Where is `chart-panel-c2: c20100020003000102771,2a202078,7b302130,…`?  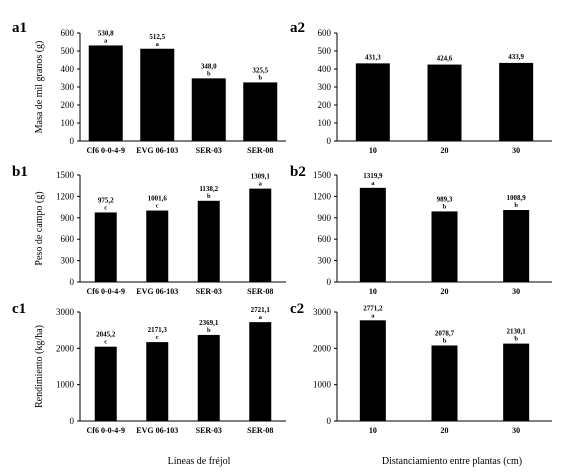
chart-panel-c2: c20100020003000102771,2a202078,7b302130,… is located at coordinates (421, 368).